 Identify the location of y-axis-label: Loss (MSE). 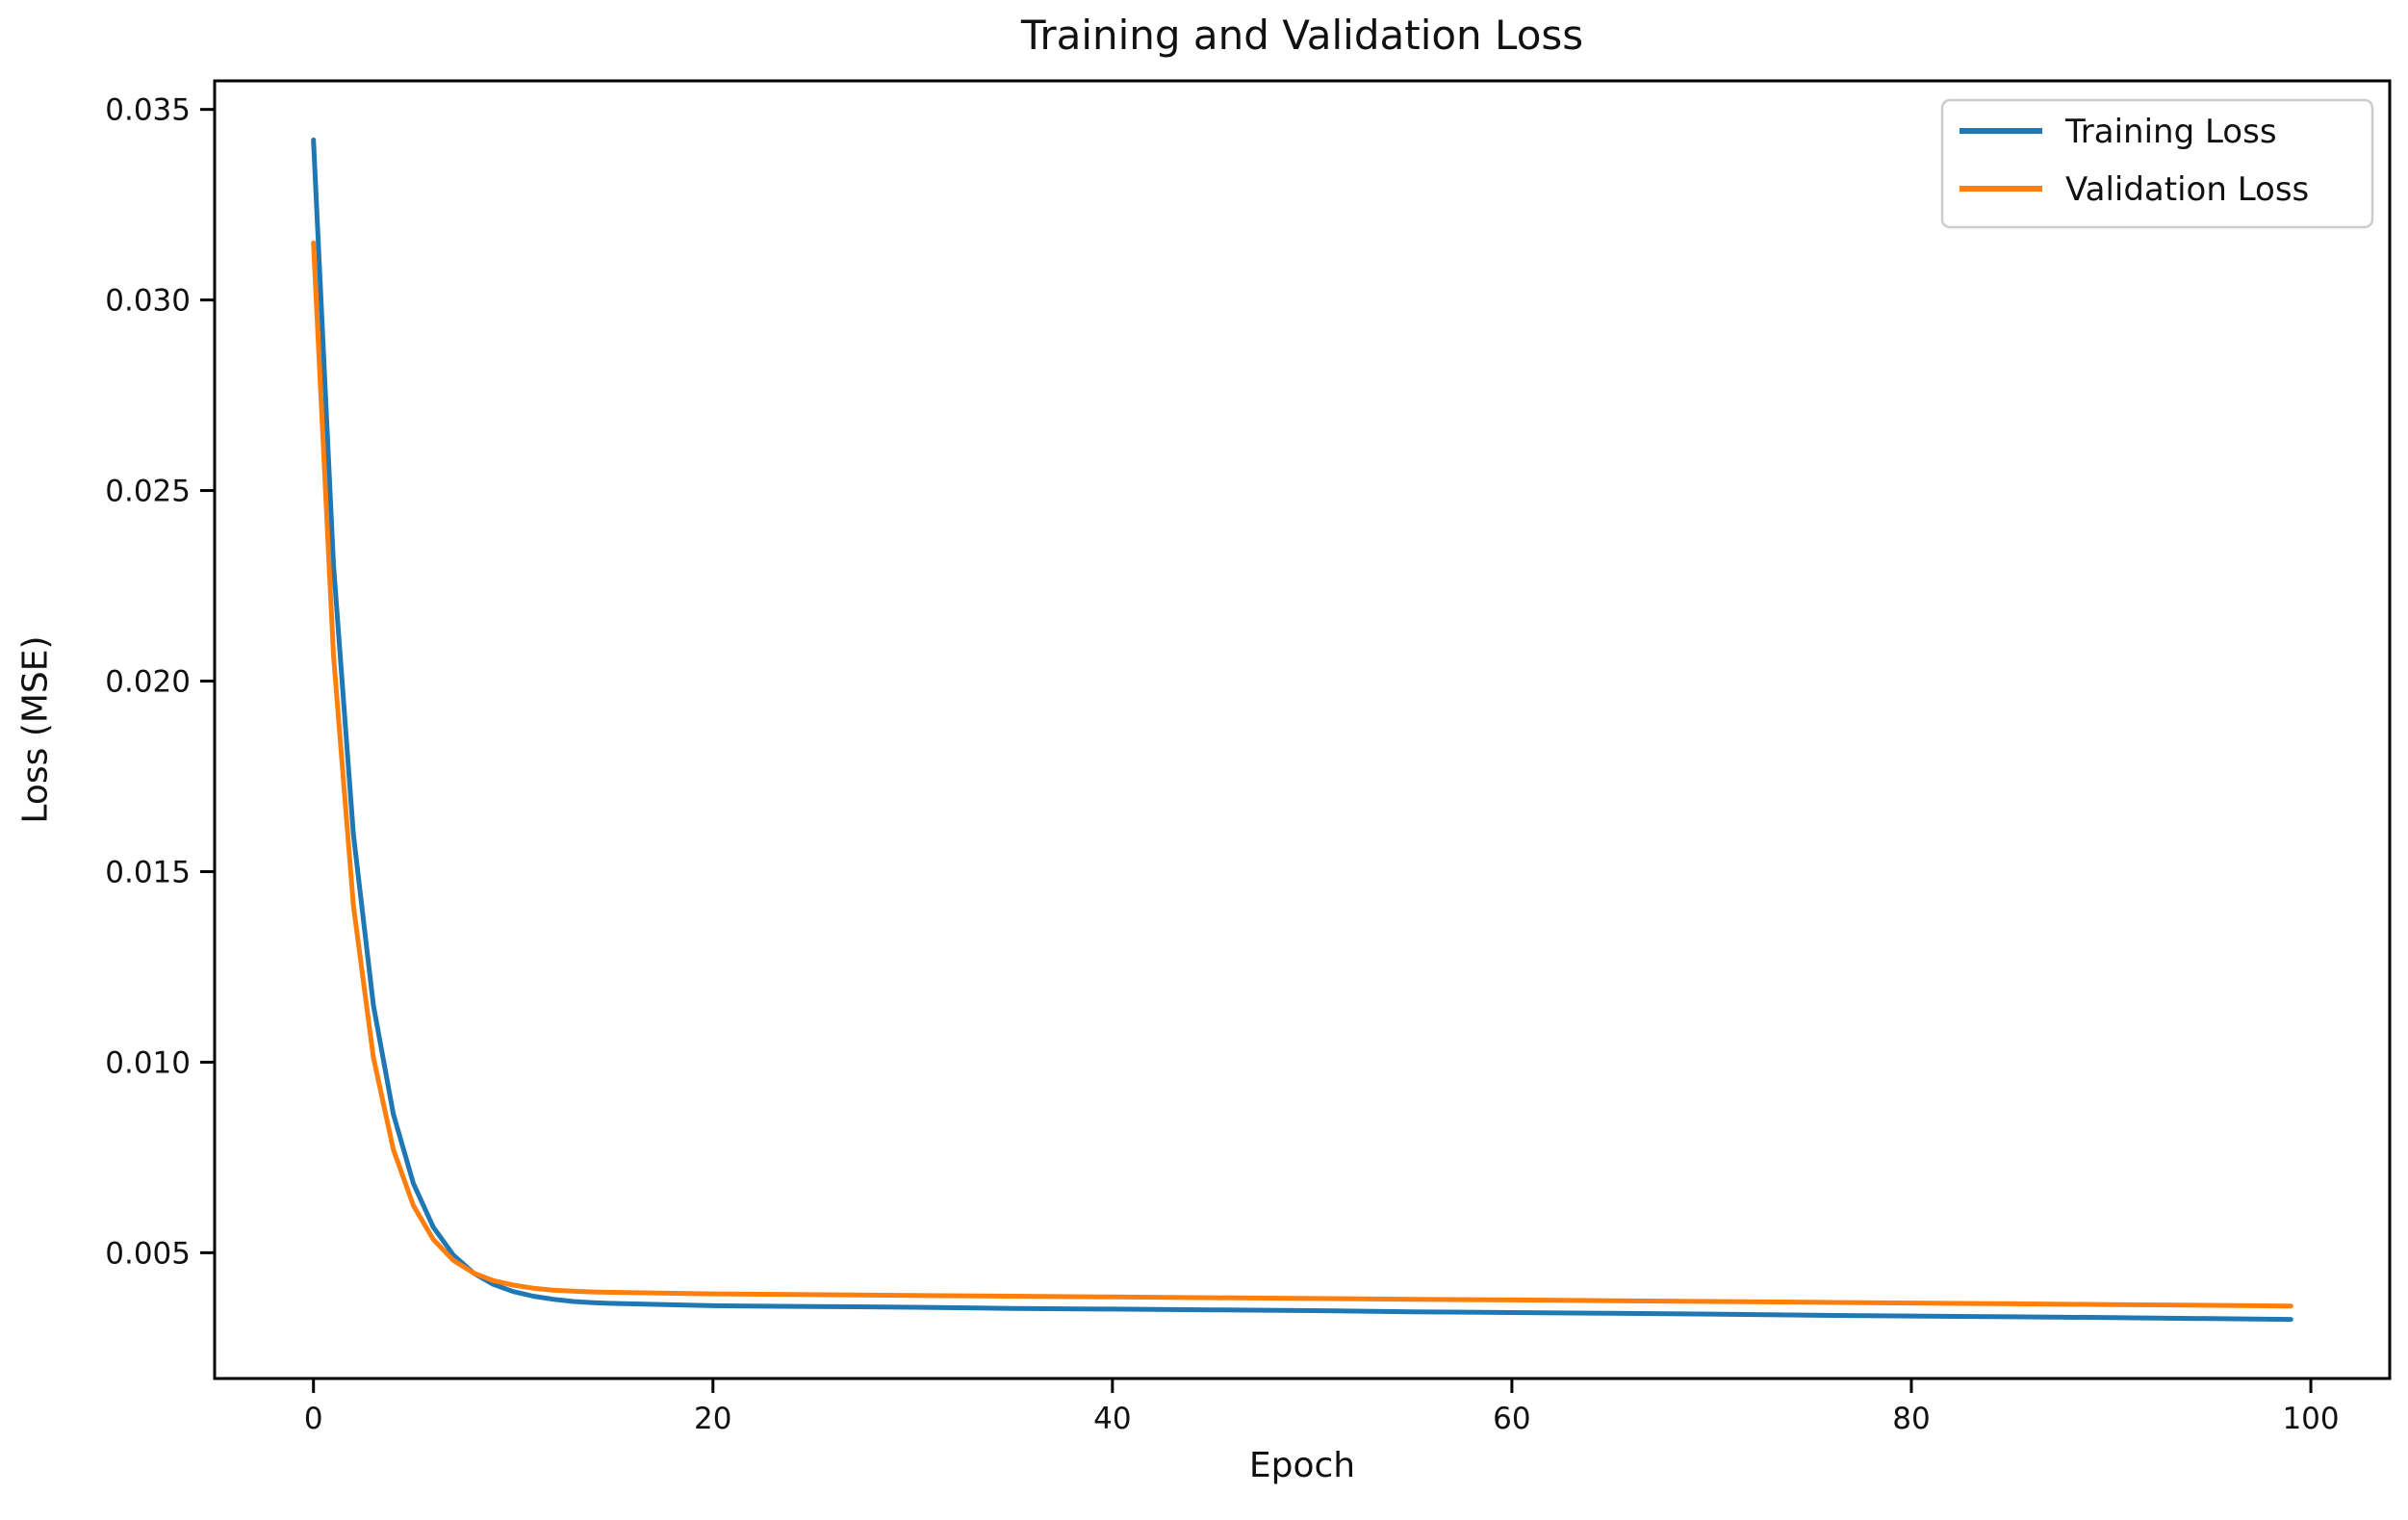
(35, 730).